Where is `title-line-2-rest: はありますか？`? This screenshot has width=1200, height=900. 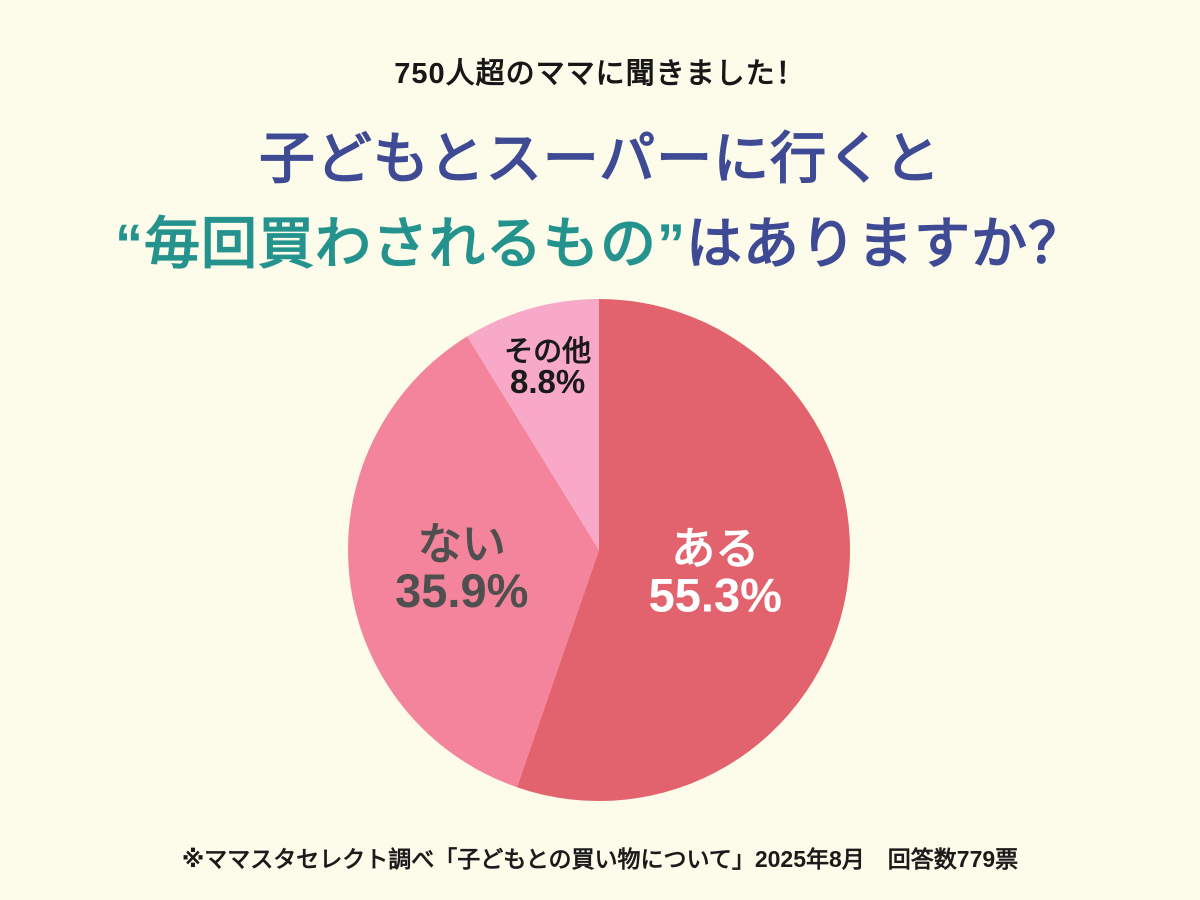
title-line-2-rest: はありますか？ is located at coordinates (885, 243).